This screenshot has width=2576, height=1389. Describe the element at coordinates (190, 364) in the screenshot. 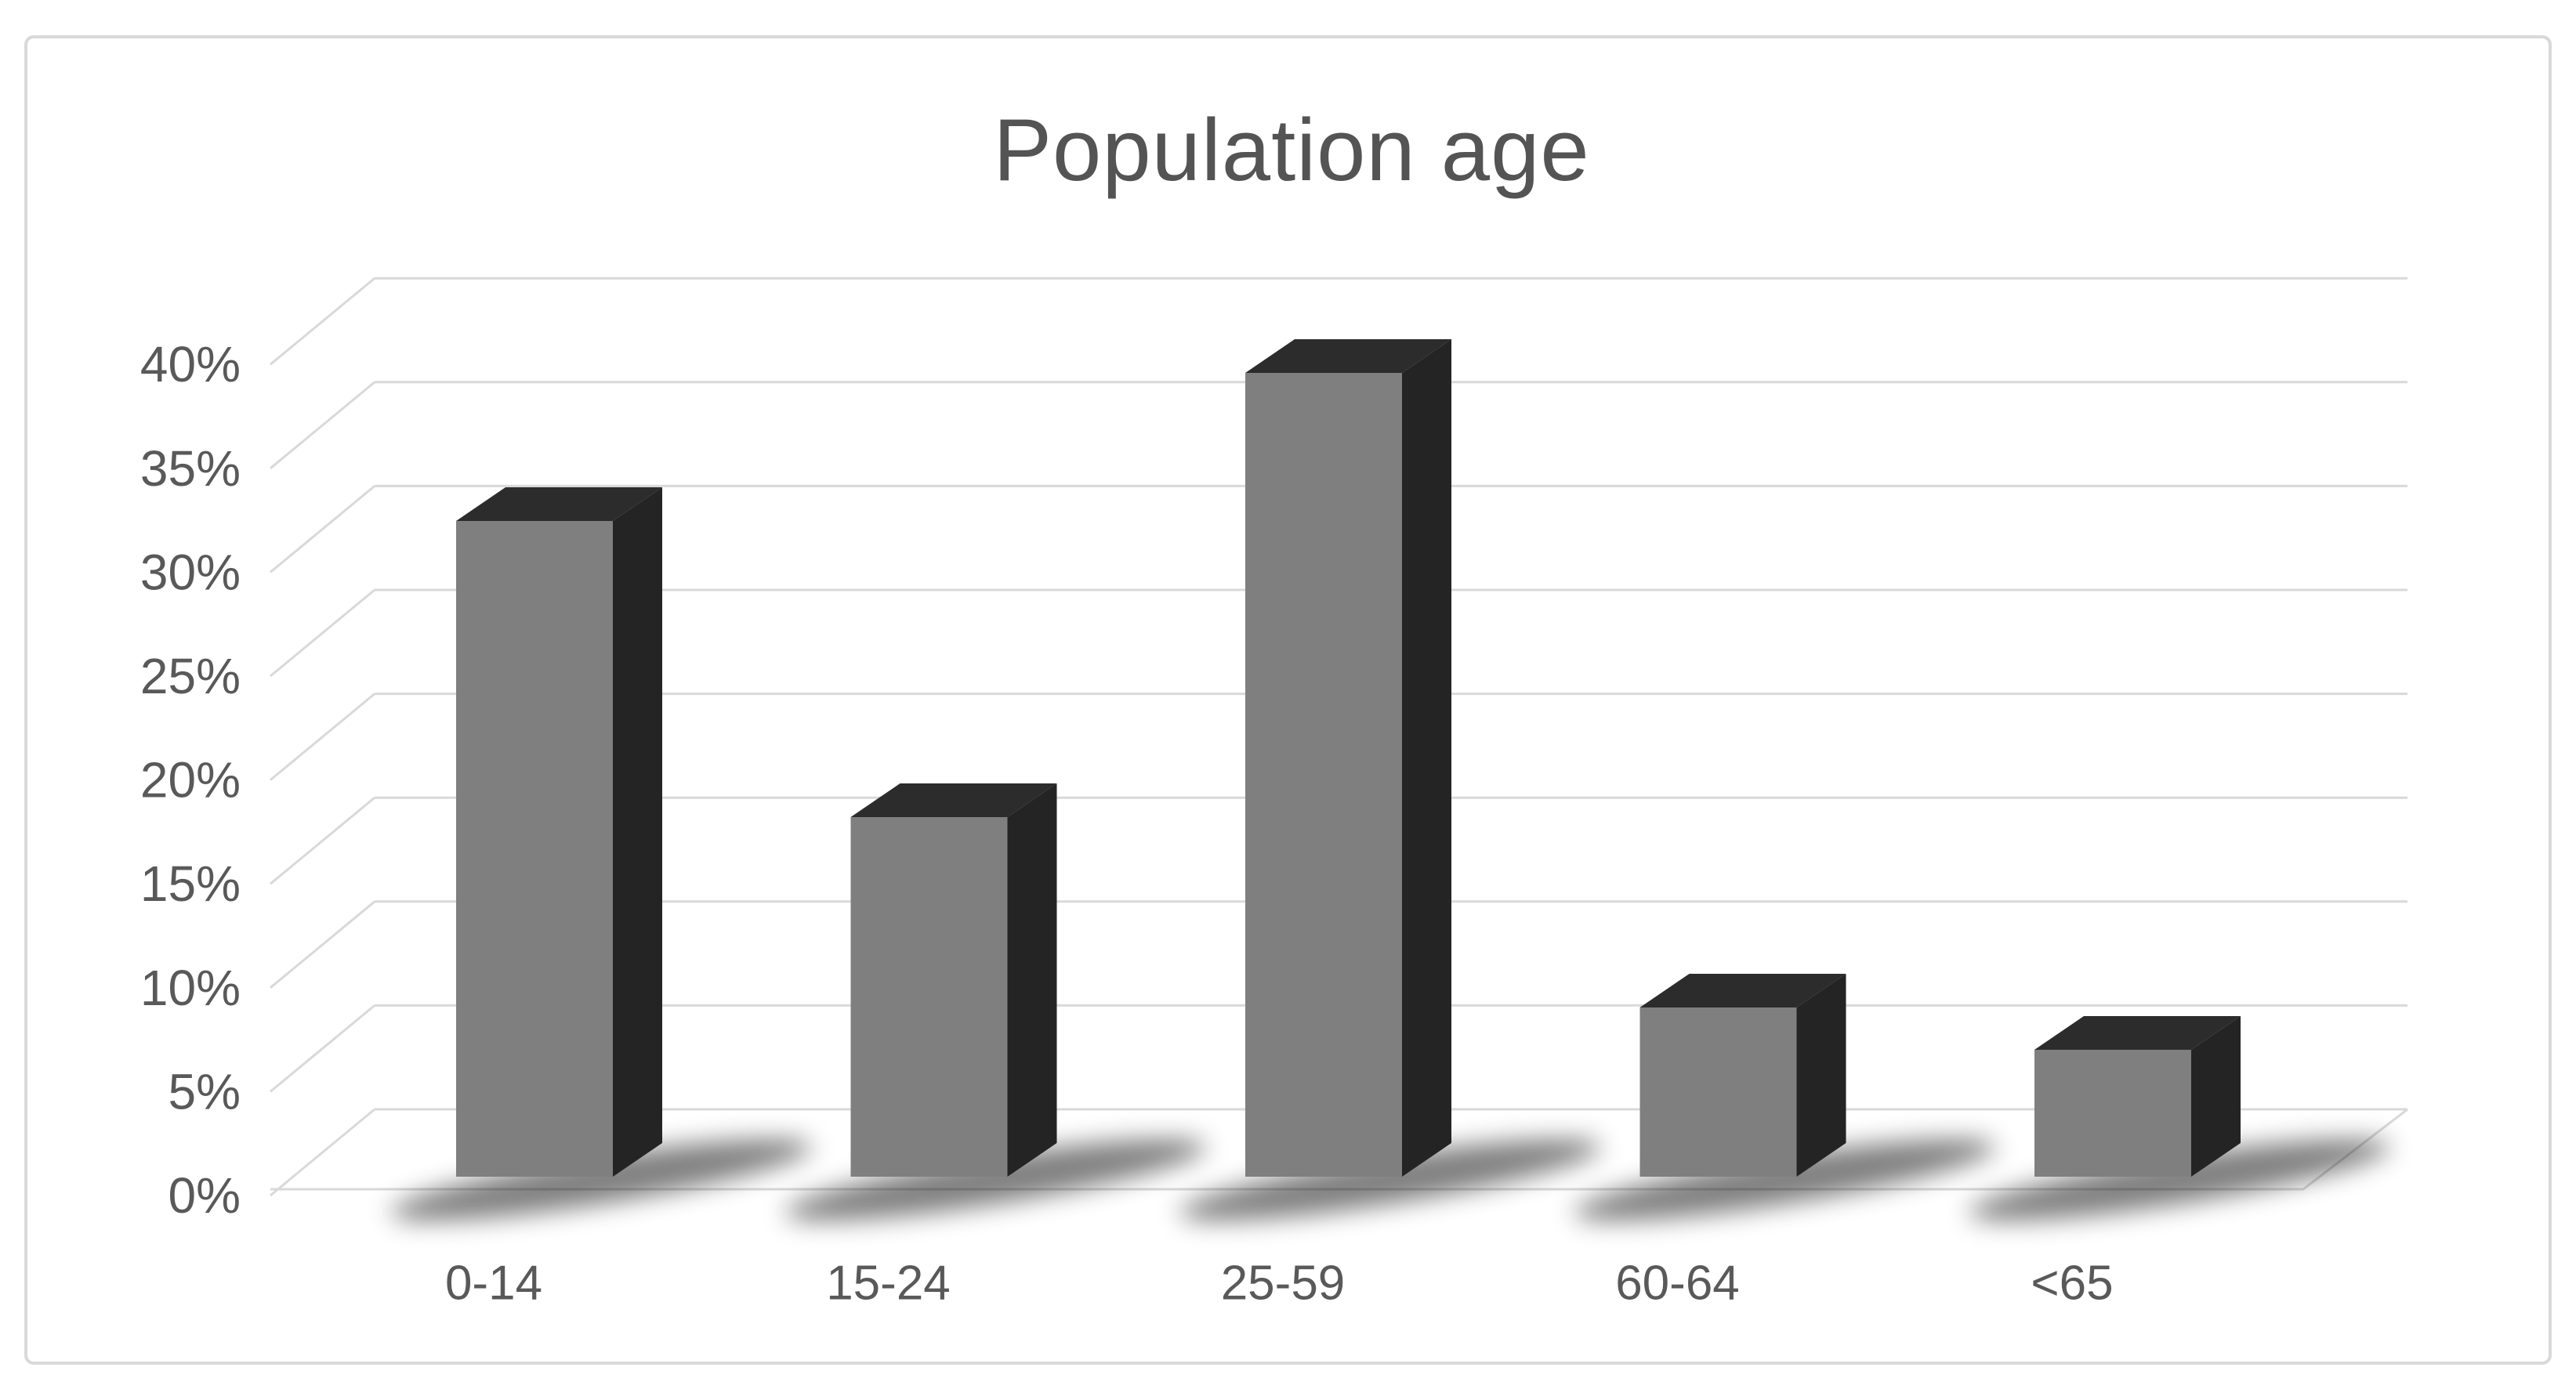

I see `y-tick-label: 40%` at that location.